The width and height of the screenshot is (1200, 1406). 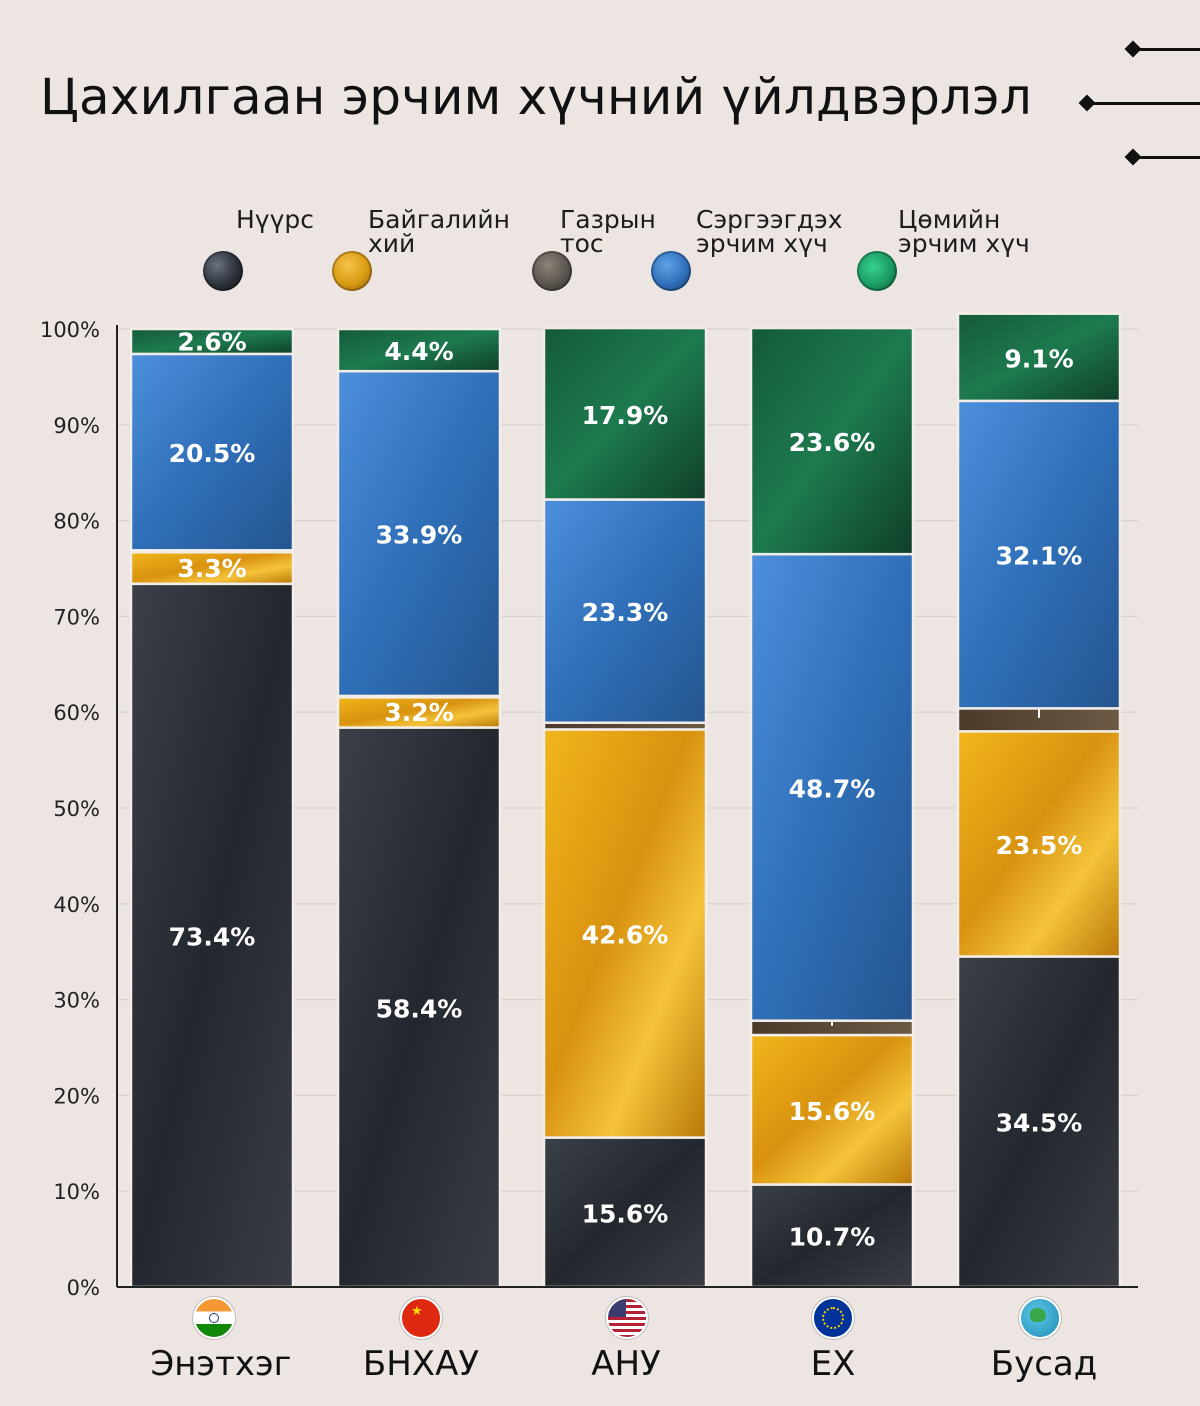 What do you see at coordinates (421, 1318) in the screenshot?
I see `china-flag-icon: ★` at bounding box center [421, 1318].